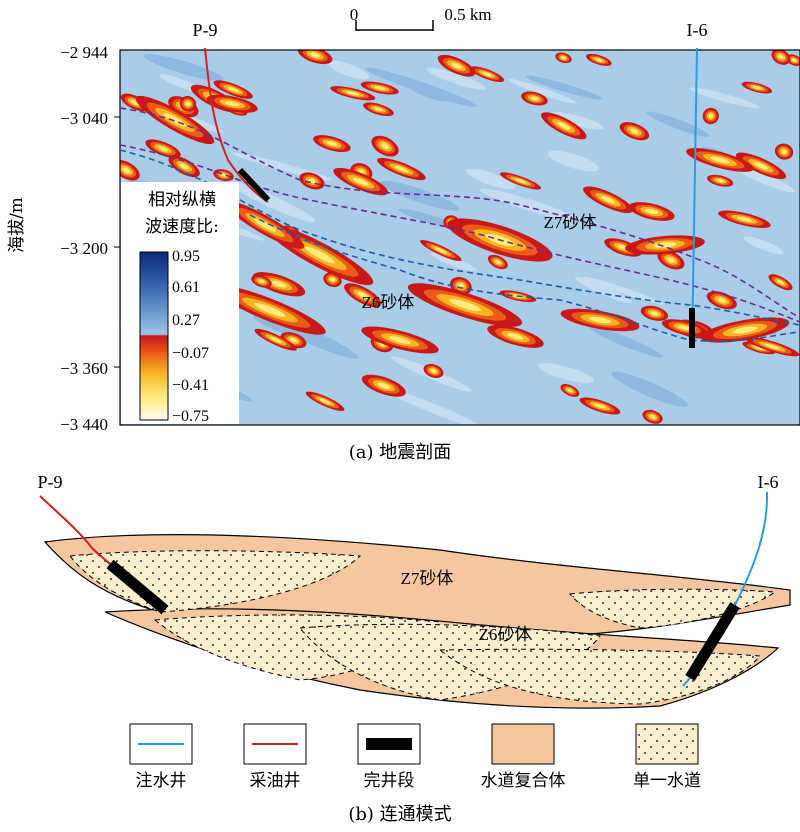 The height and width of the screenshot is (832, 800). Describe the element at coordinates (751, 548) in the screenshot. I see `injector-well-model` at that location.